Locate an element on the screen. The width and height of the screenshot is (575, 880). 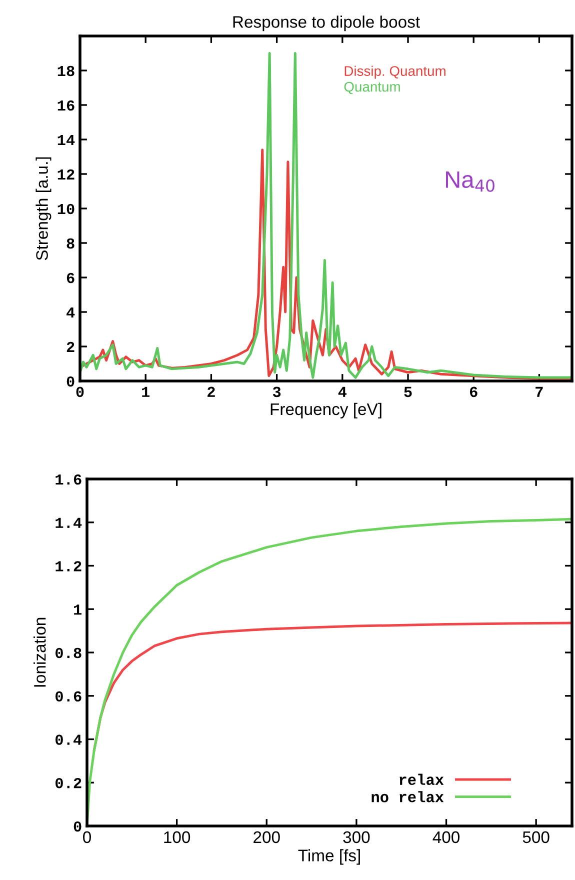
y-tick-label: 1.2 is located at coordinates (69, 566).